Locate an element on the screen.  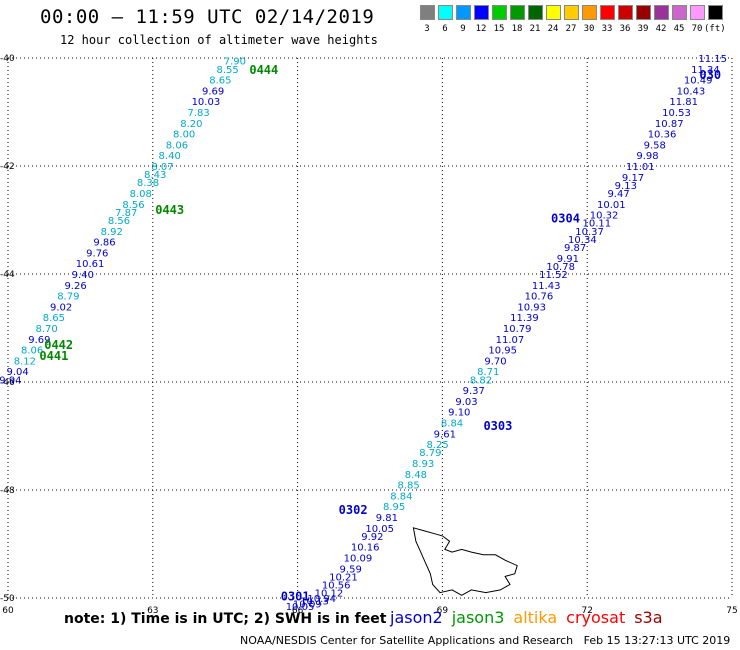
wave-height-value: 8.07 is located at coordinates (162, 167).